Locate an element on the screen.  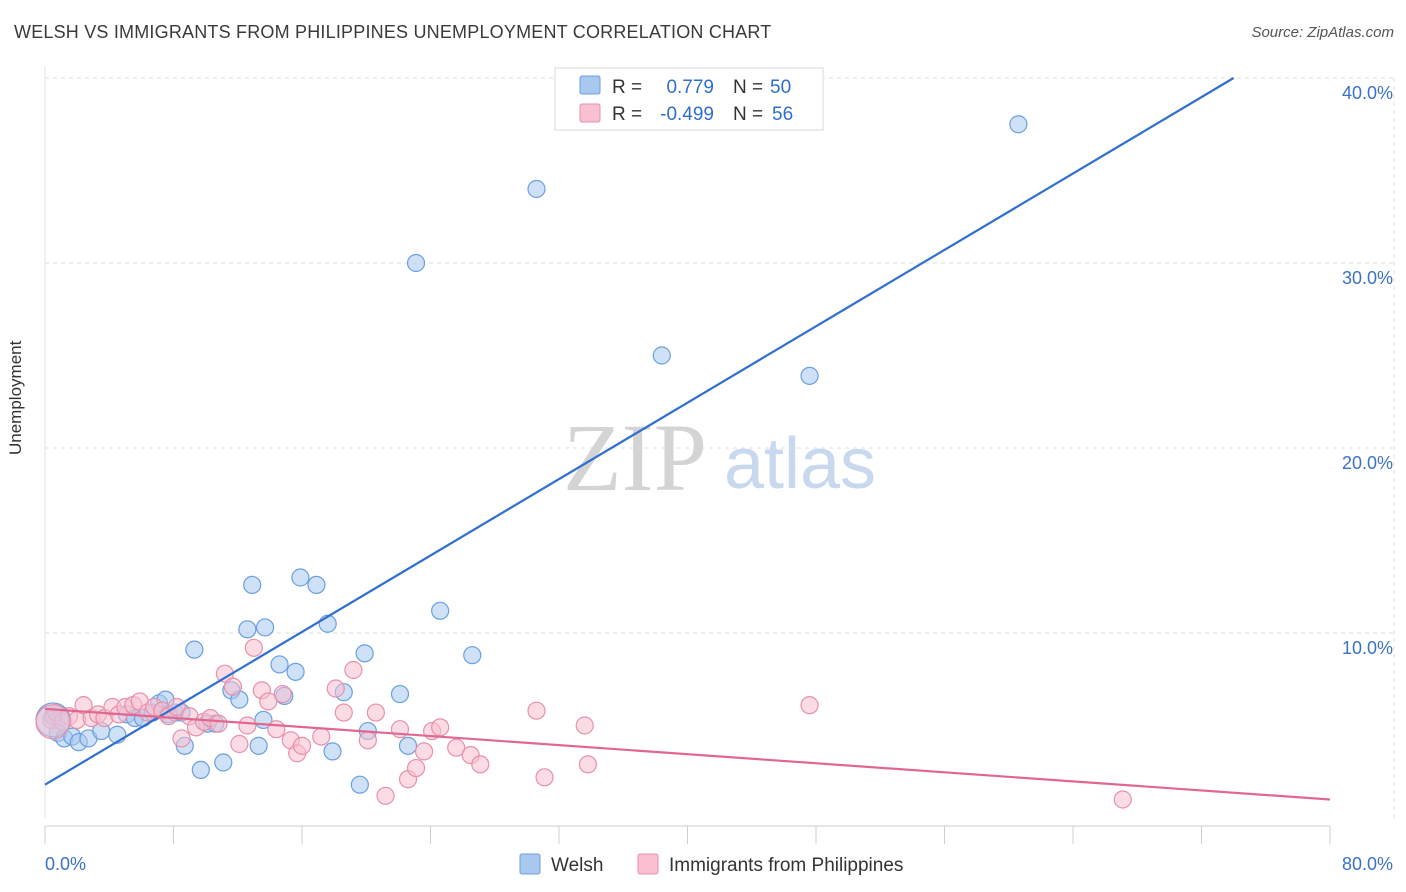
legend-r-value-philippines: -0.499 is located at coordinates (687, 114).